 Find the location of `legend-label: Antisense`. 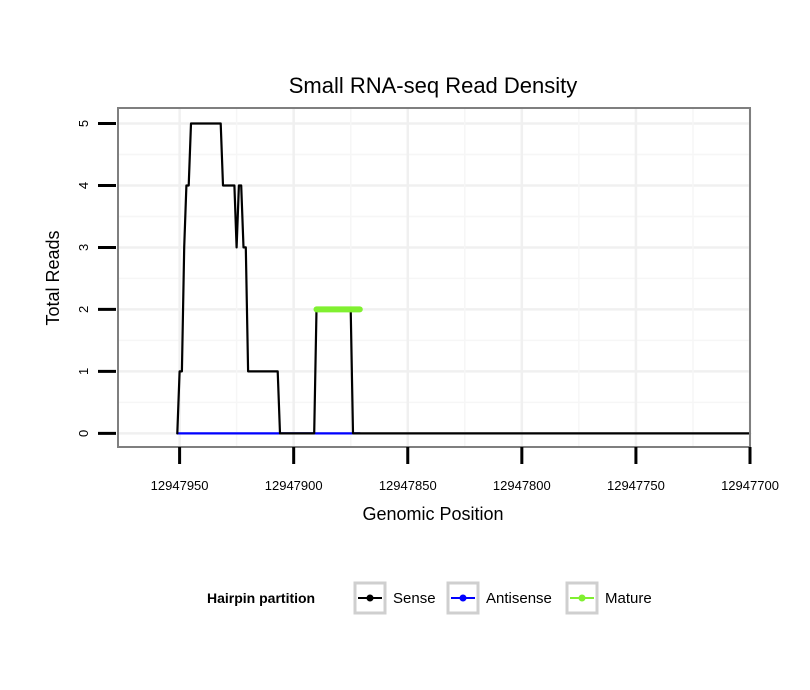

legend-label: Antisense is located at coordinates (519, 598).